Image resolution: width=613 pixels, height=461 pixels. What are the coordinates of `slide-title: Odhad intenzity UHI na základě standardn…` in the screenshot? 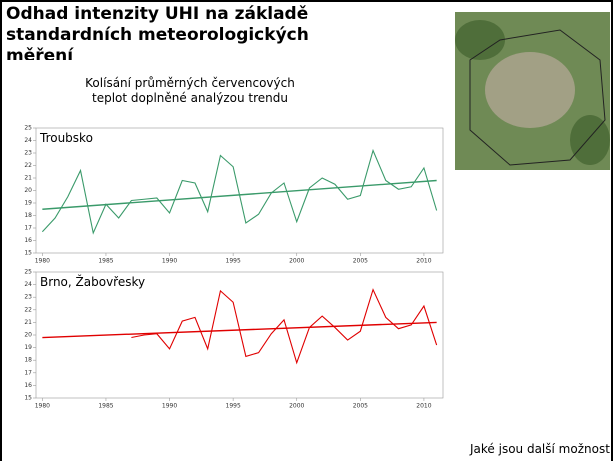 It's located at (157, 32).